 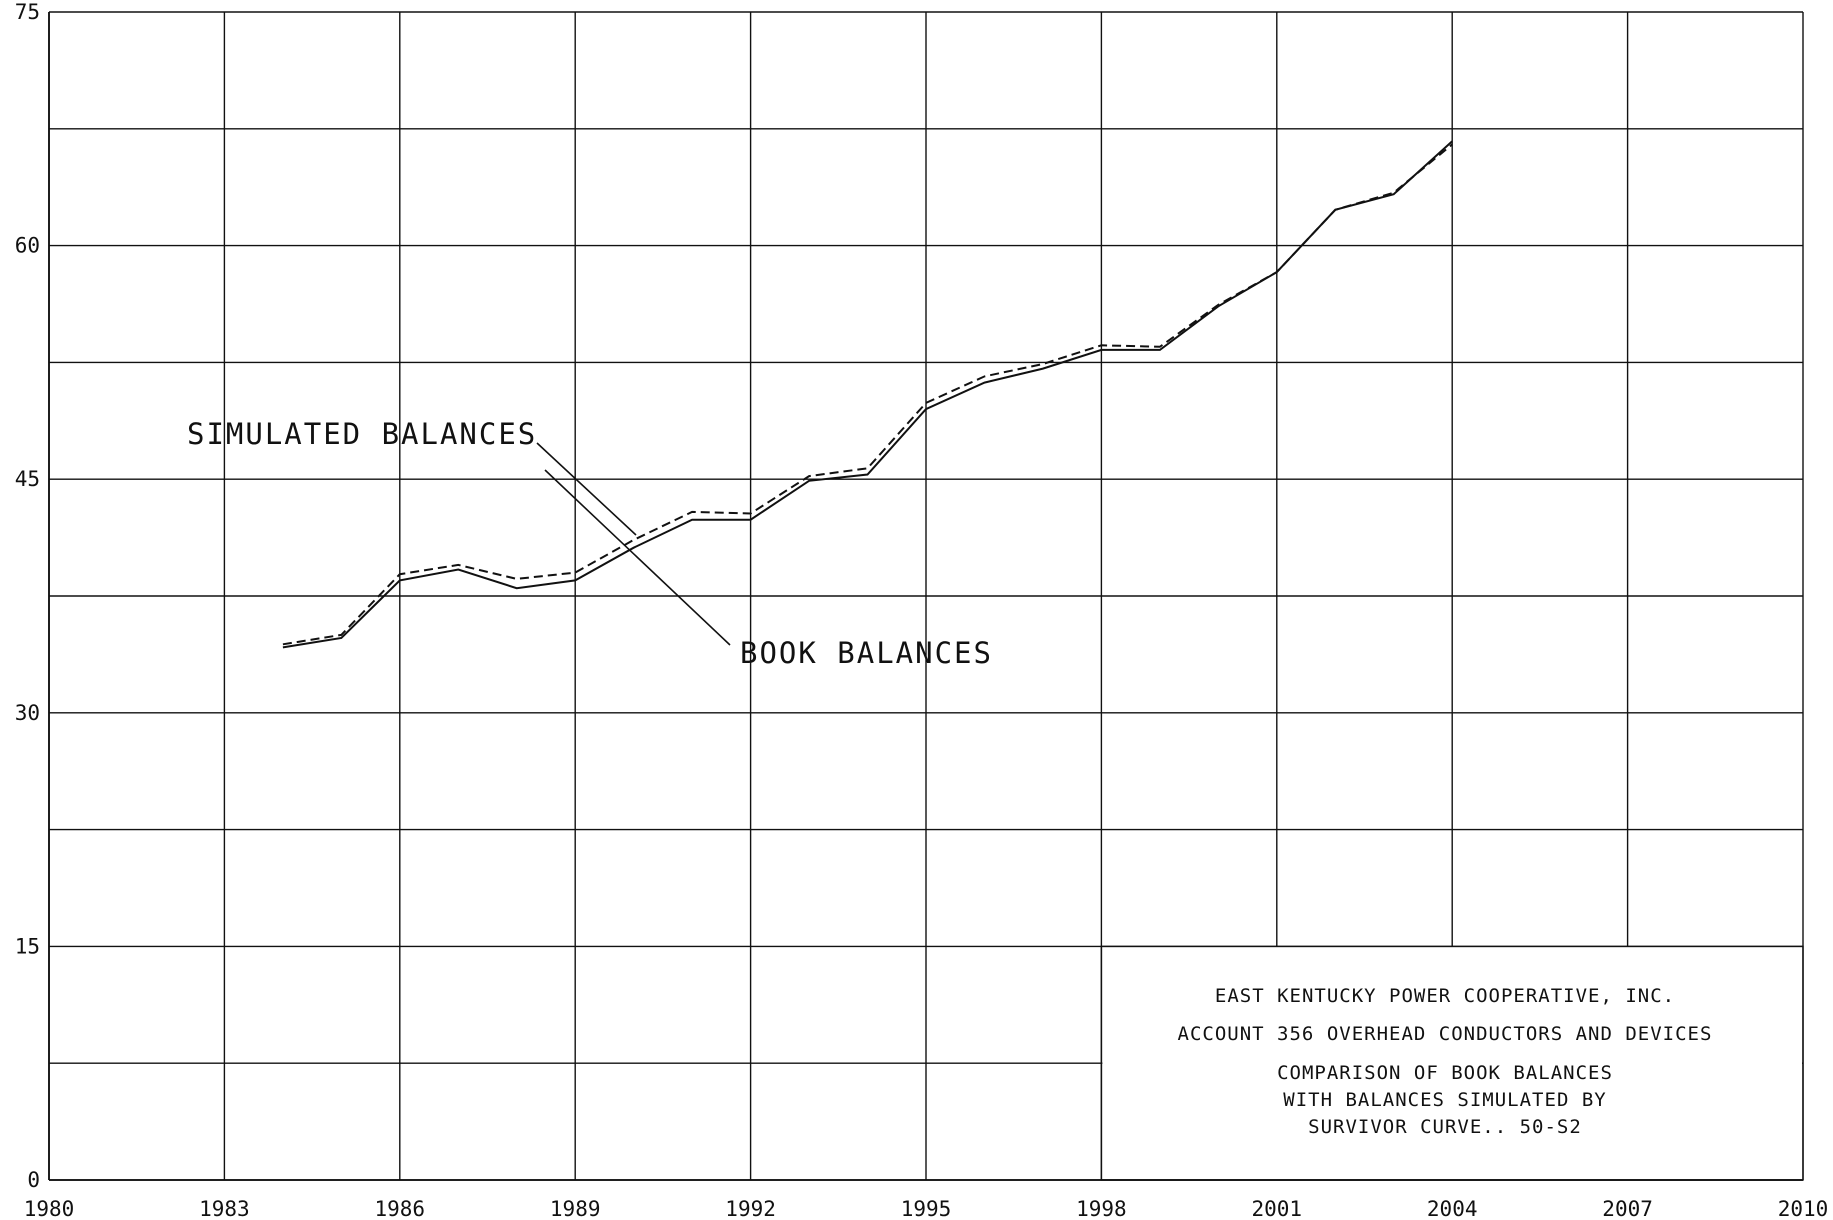 What do you see at coordinates (1444, 1100) in the screenshot?
I see `title-line-simulated: WITH BALANCES SIMULATED BY` at bounding box center [1444, 1100].